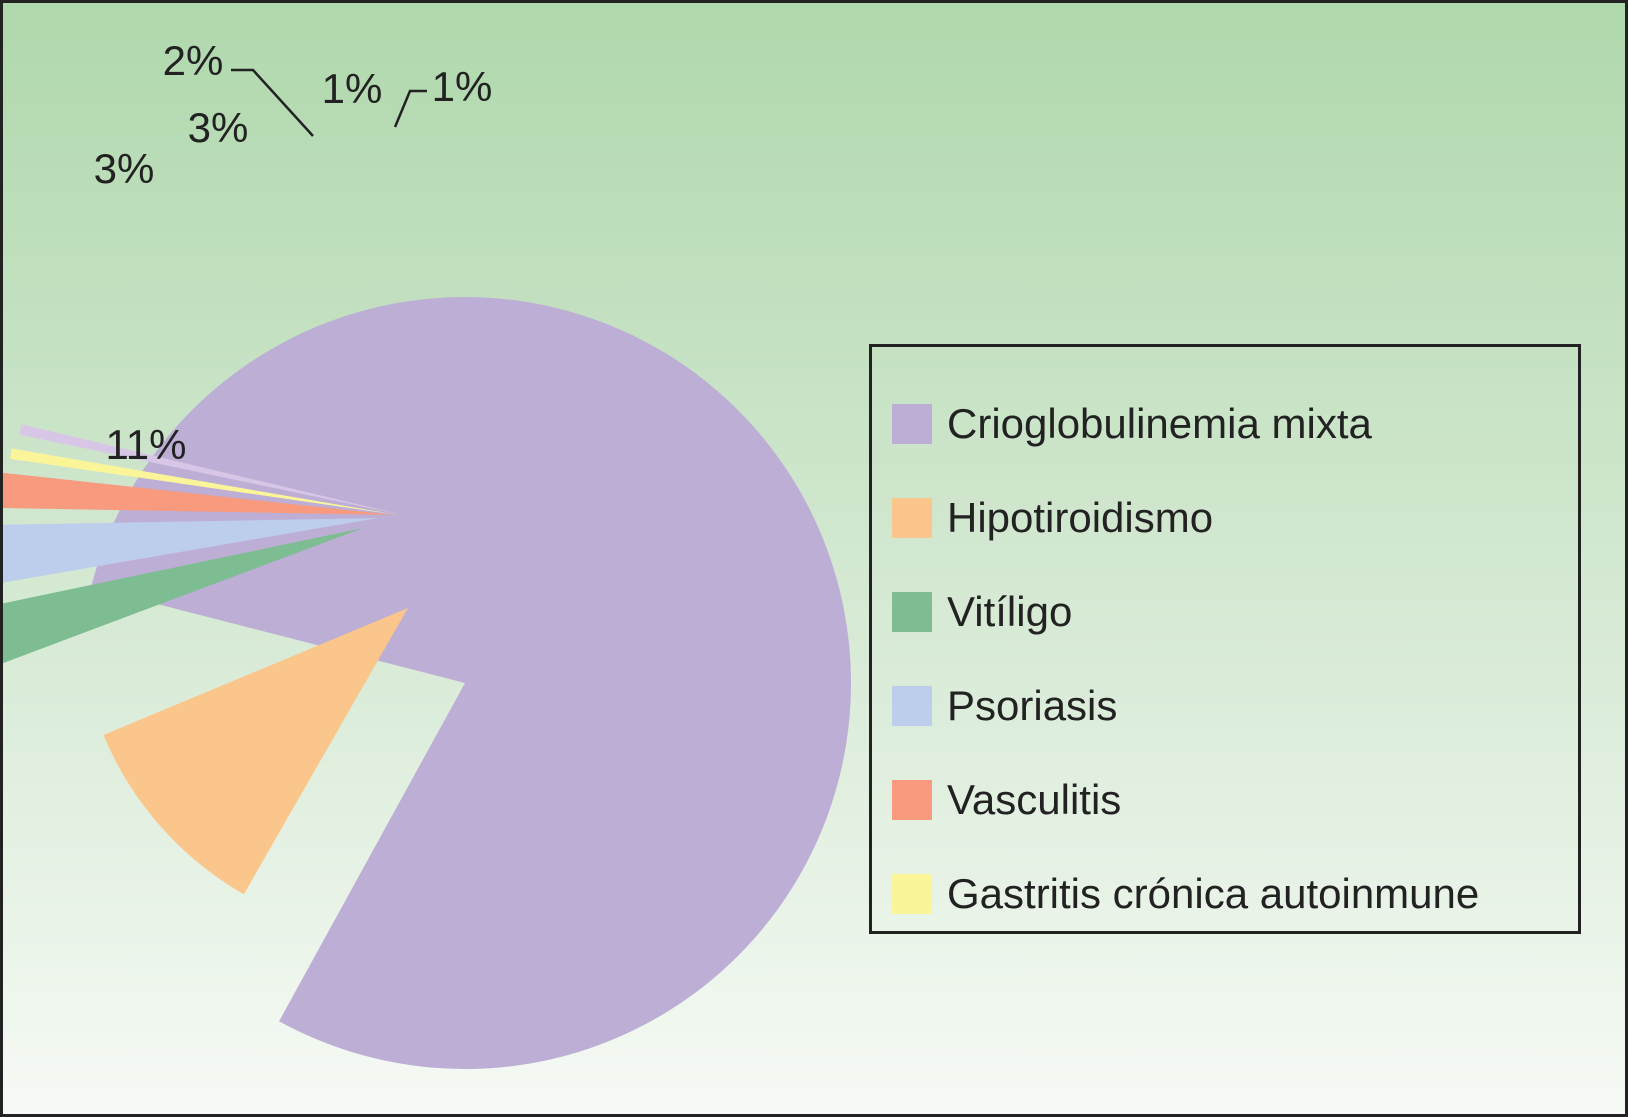 This screenshot has height=1117, width=1628. What do you see at coordinates (1010, 611) in the screenshot?
I see `legend-label: Vitíligo` at bounding box center [1010, 611].